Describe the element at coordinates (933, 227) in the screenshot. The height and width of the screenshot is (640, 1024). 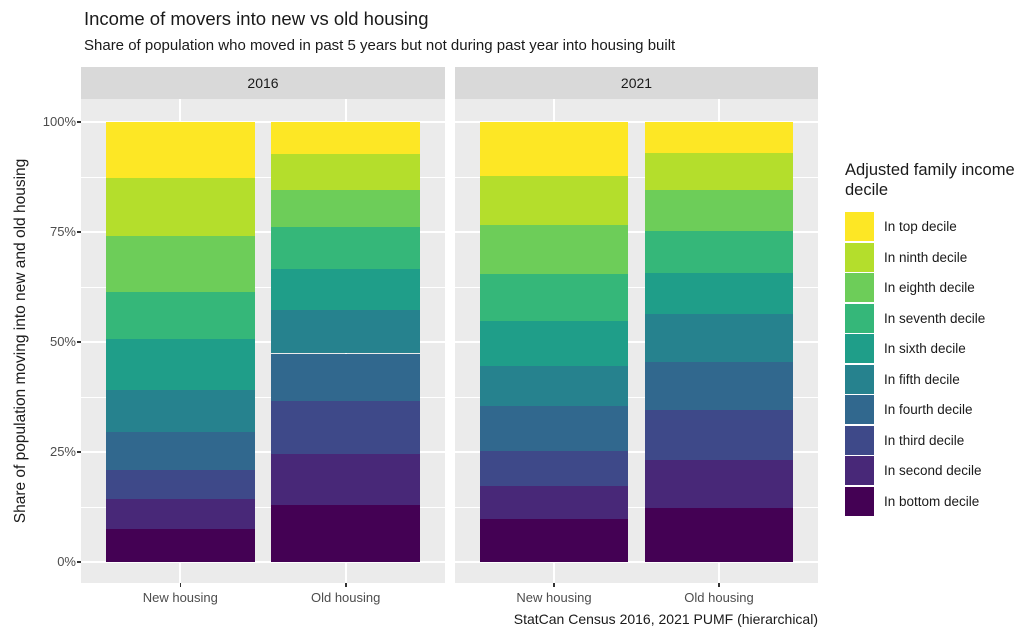
I see `legend-item: In top decile` at that location.